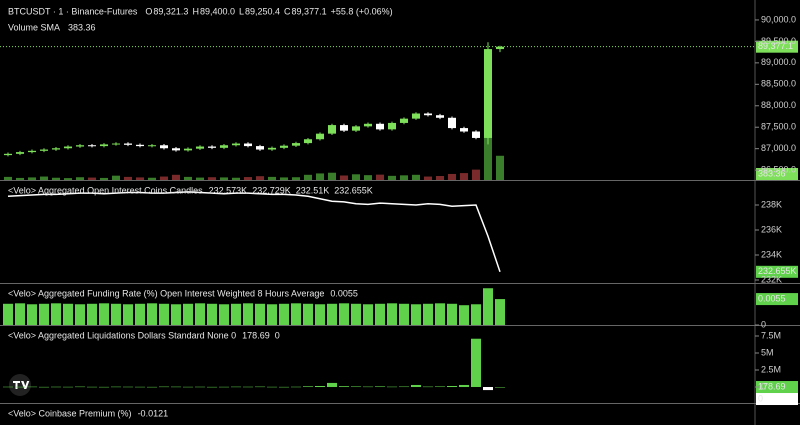  What do you see at coordinates (778, 62) in the screenshot?
I see `y-tick-label: 89,000.0` at bounding box center [778, 62].